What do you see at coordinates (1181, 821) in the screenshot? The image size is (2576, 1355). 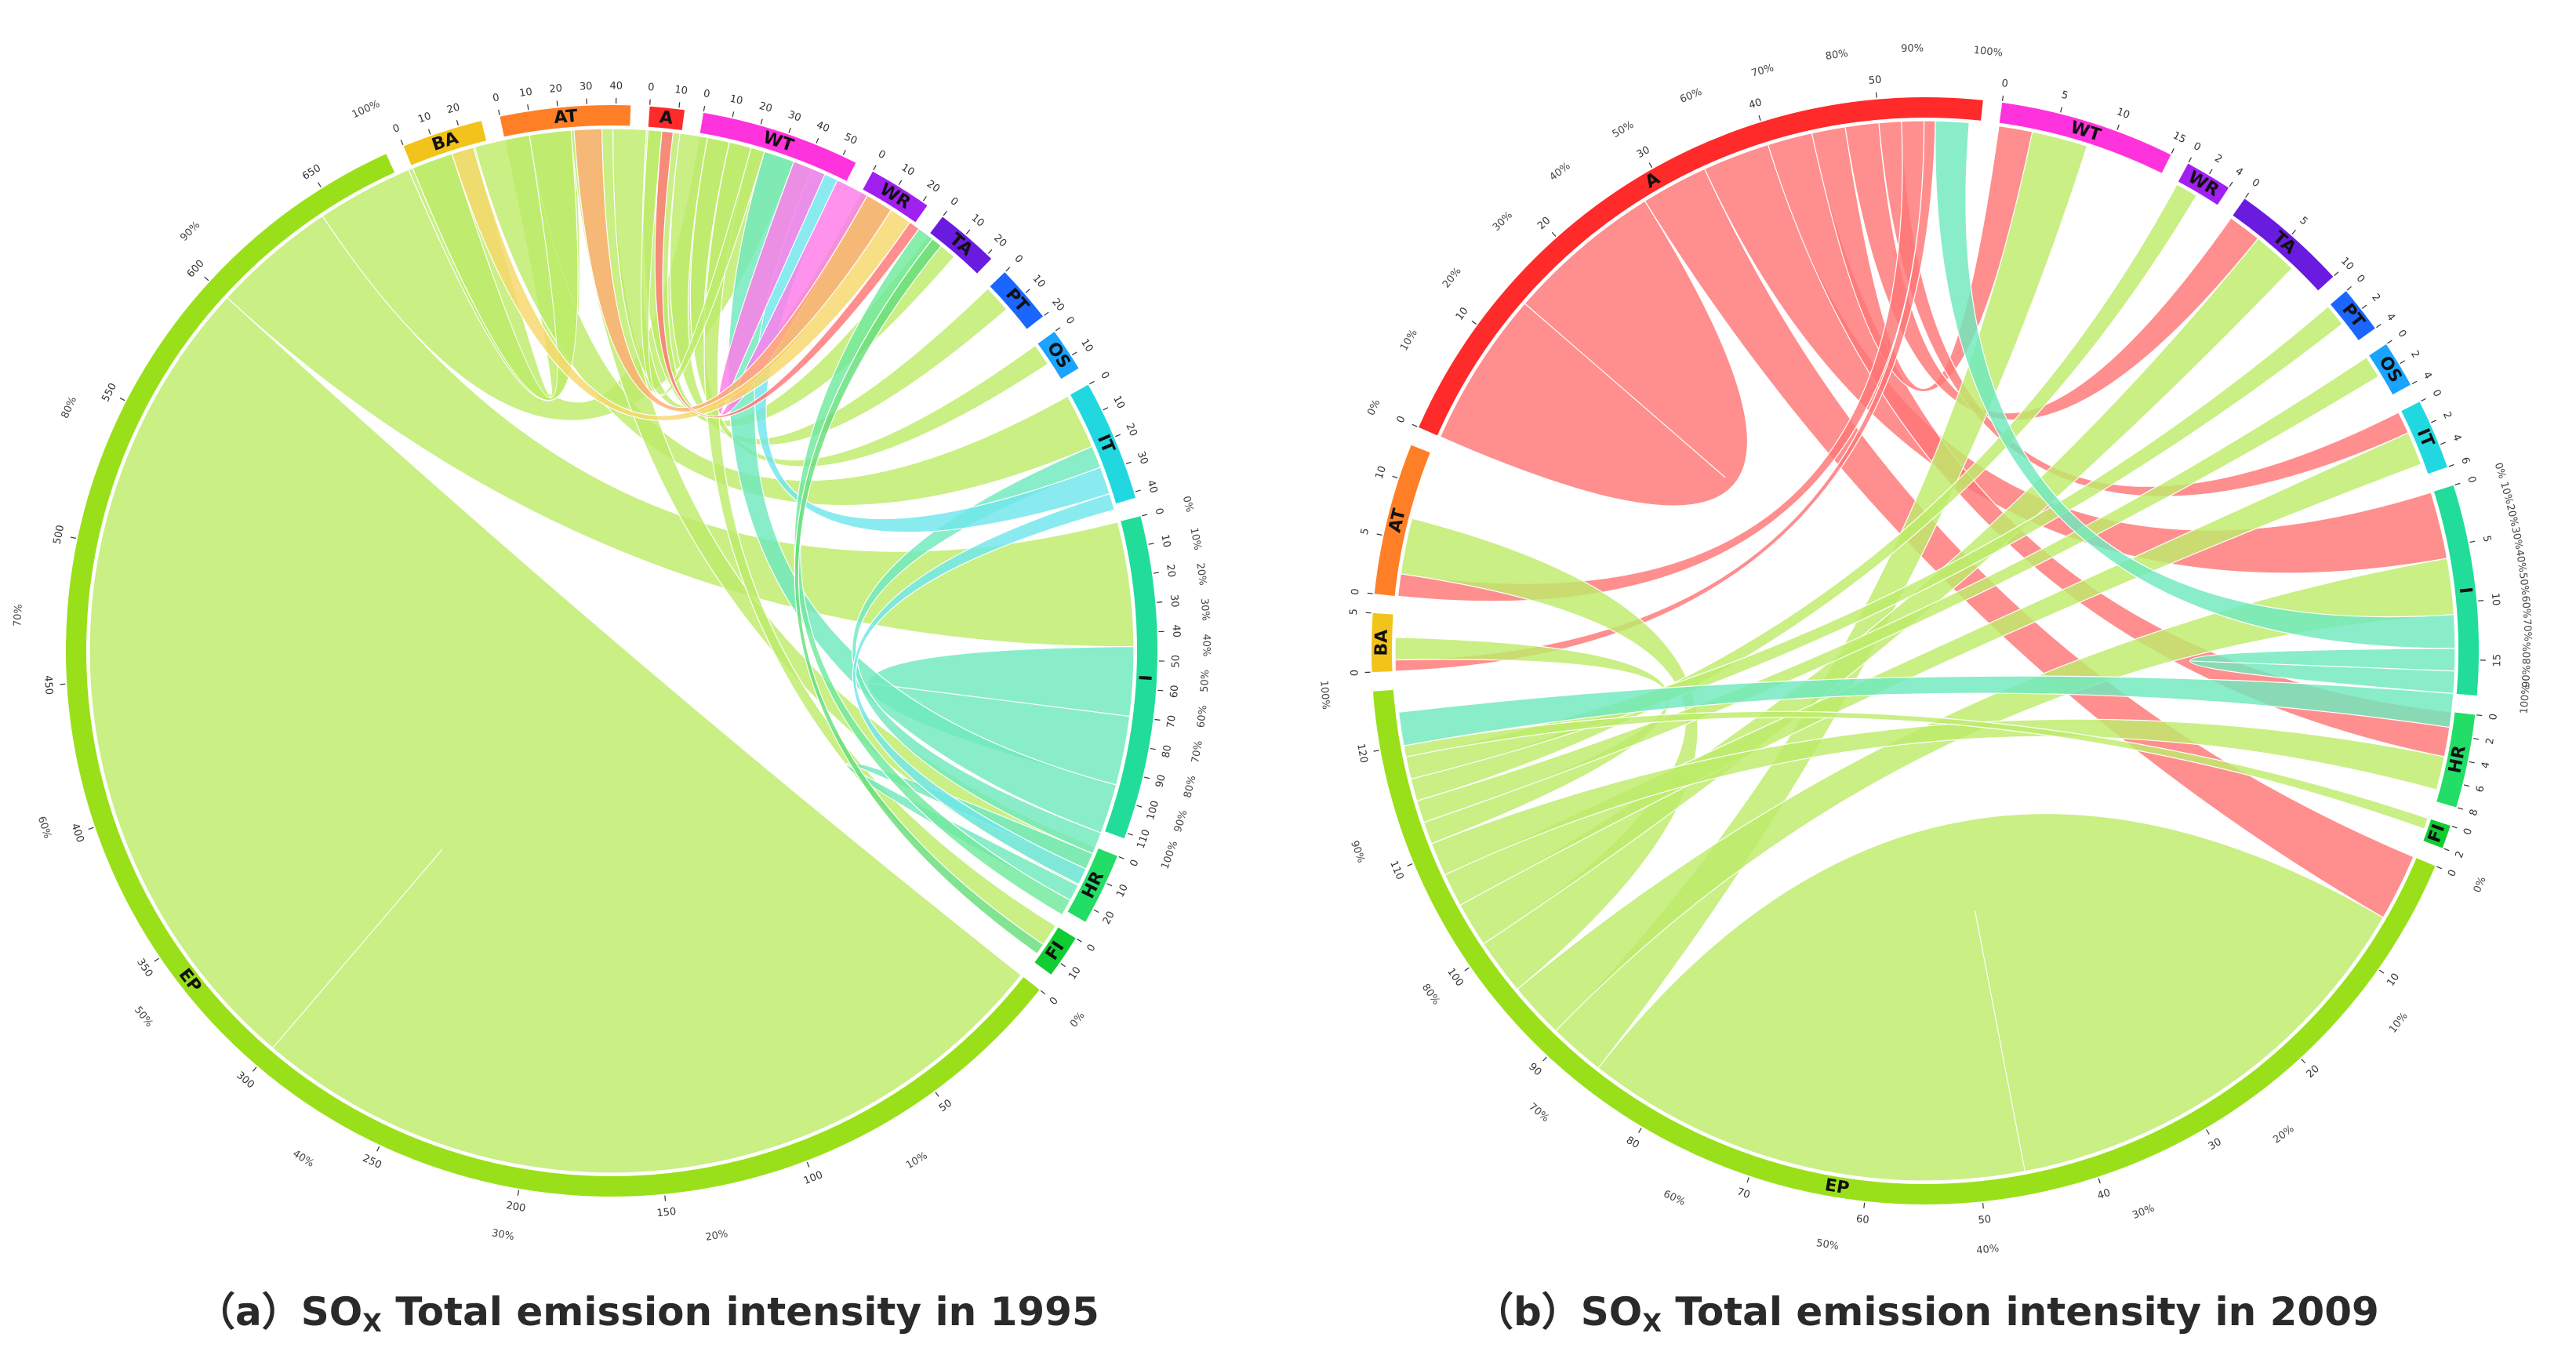 I see `chord-1995-percent-label-I-9: 90%` at bounding box center [1181, 821].